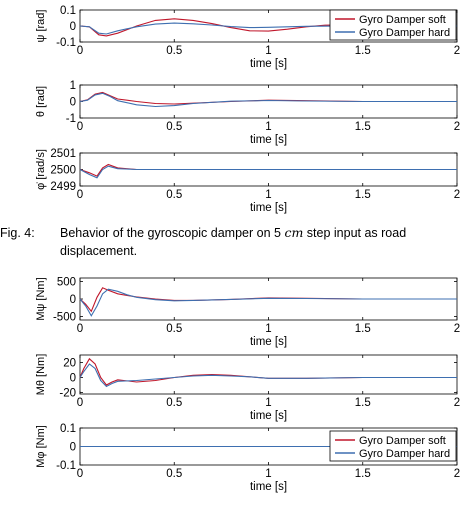  I want to click on y-tick-label: 1, so click(73, 86).